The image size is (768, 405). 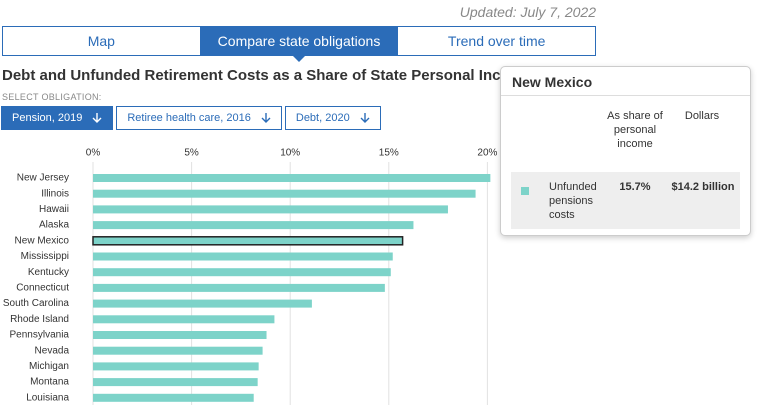 I want to click on button-label: Debt, 2020, so click(x=322, y=118).